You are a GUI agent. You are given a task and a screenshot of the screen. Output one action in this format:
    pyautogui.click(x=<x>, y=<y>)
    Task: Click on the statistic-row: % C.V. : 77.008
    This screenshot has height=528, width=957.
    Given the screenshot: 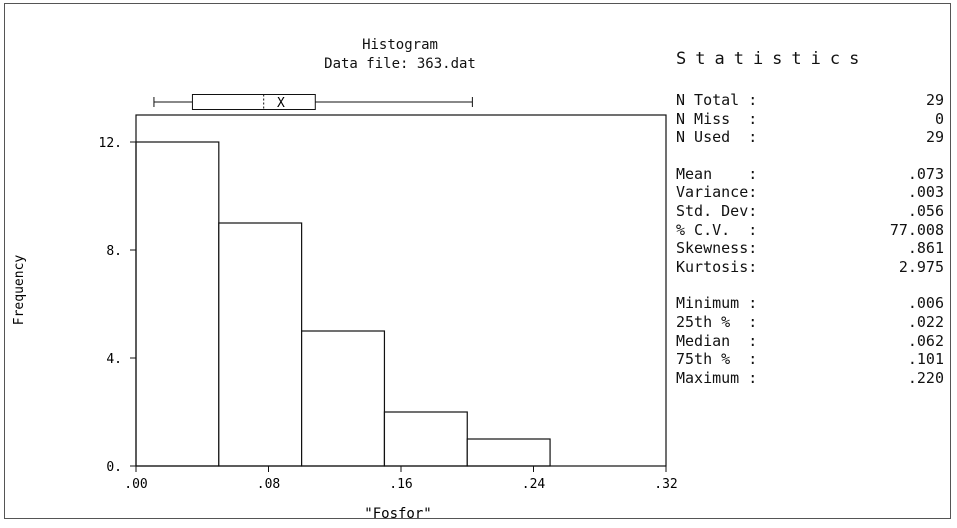 What is the action you would take?
    pyautogui.click(x=810, y=230)
    